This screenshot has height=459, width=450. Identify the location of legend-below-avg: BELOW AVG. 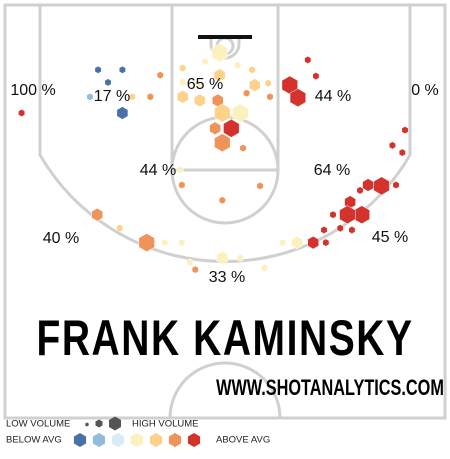
(34, 440).